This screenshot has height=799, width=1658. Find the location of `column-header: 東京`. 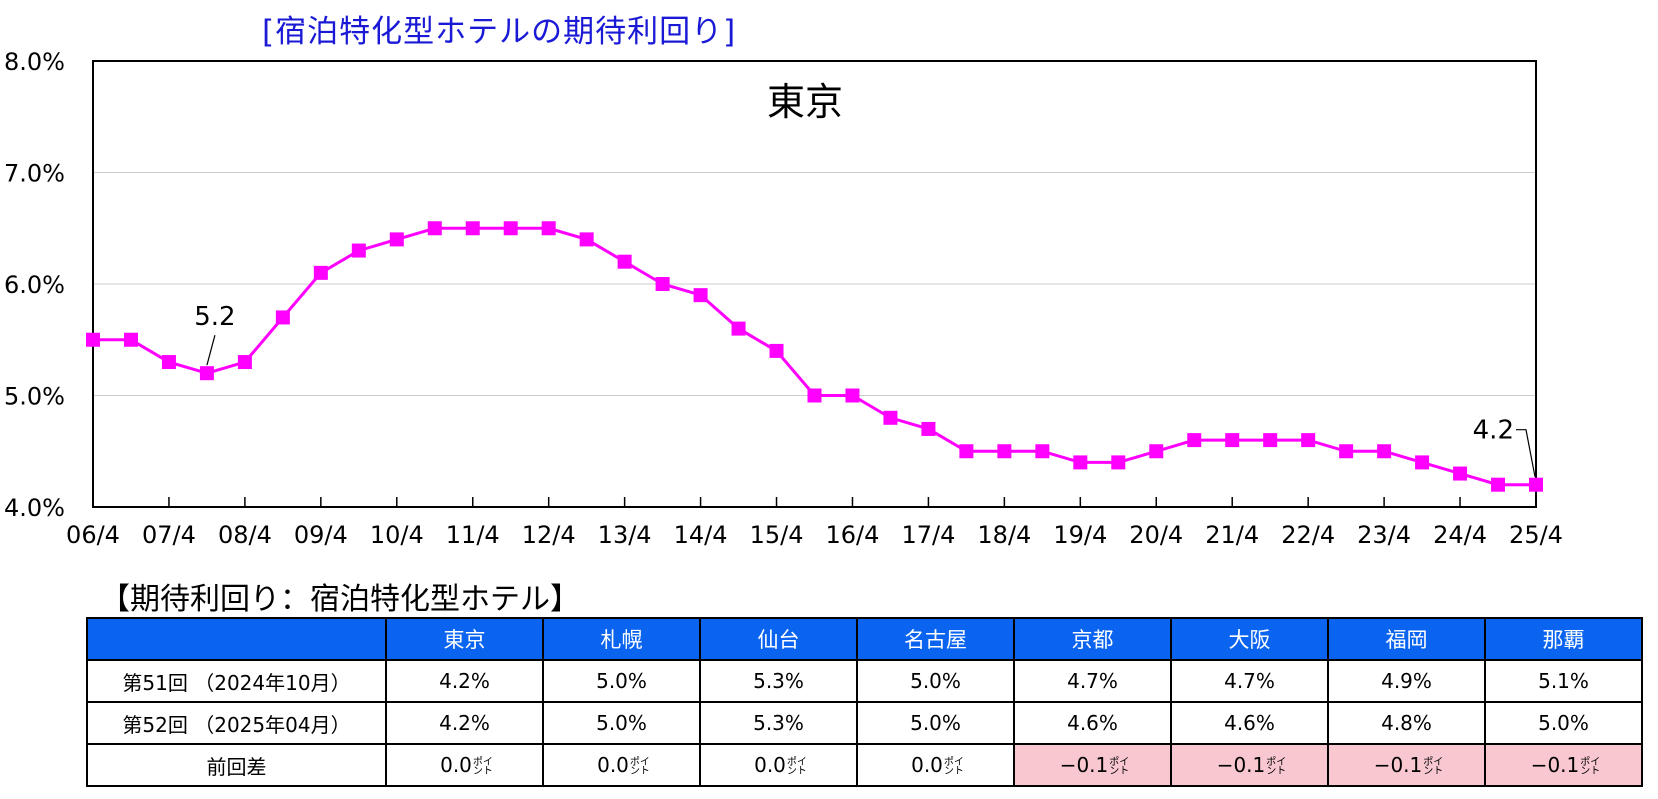

column-header: 東京 is located at coordinates (464, 639).